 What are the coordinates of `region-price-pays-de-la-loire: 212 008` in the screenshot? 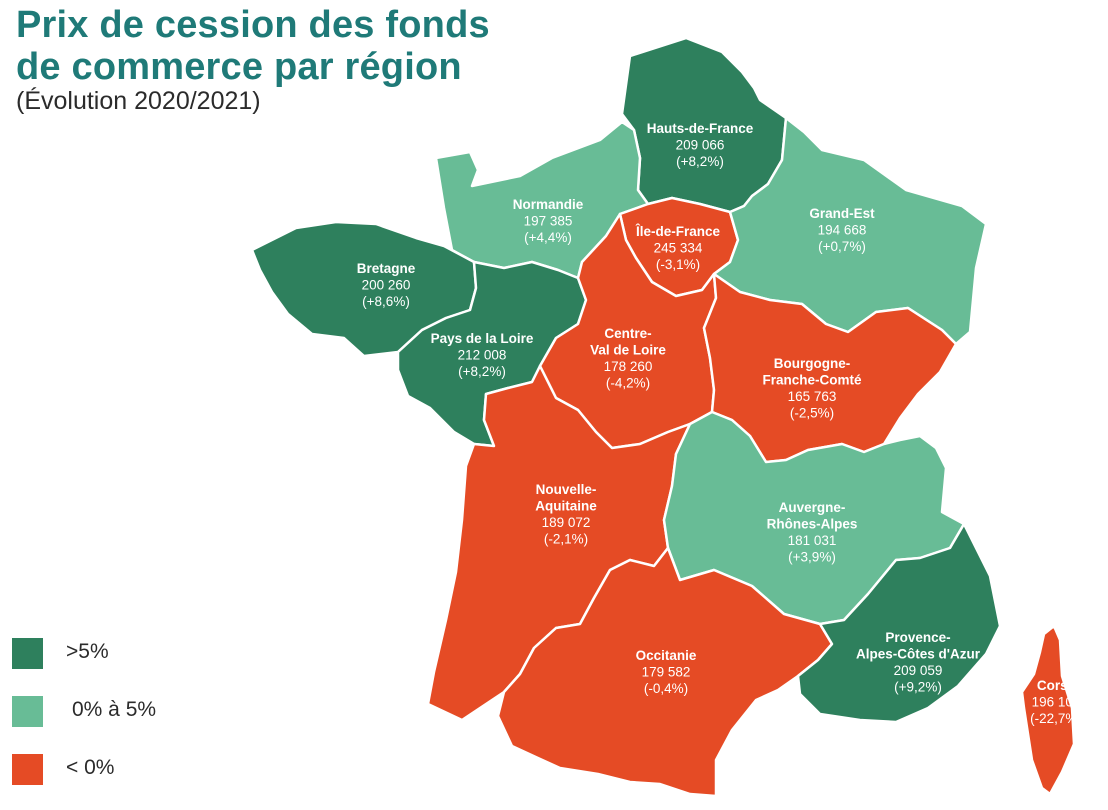 It's located at (482, 355).